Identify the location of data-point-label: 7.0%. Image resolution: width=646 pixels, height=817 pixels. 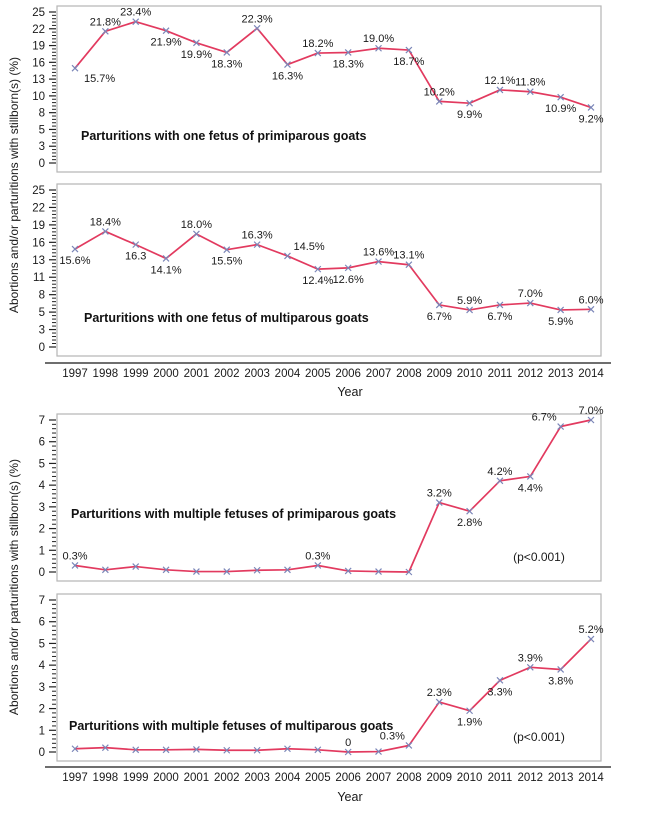
(530, 294).